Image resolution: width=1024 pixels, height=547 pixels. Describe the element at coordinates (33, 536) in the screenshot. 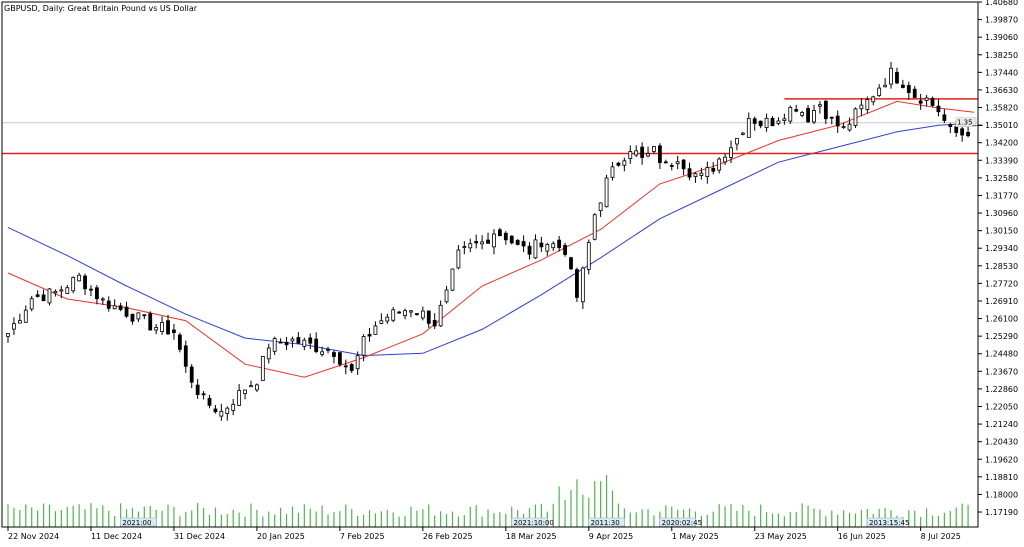

I see `x-tick-label: 22 Nov 2024` at that location.